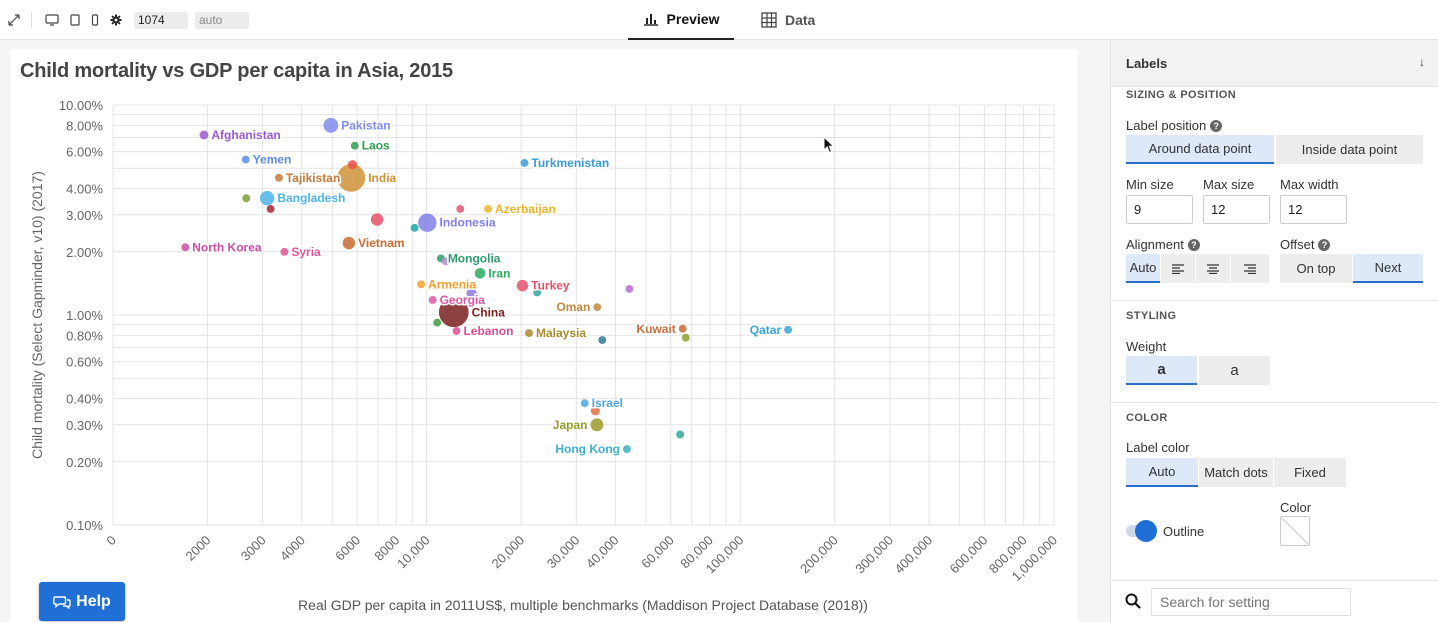 The image size is (1438, 622). What do you see at coordinates (1236, 209) in the screenshot?
I see `max-size-input: 12` at bounding box center [1236, 209].